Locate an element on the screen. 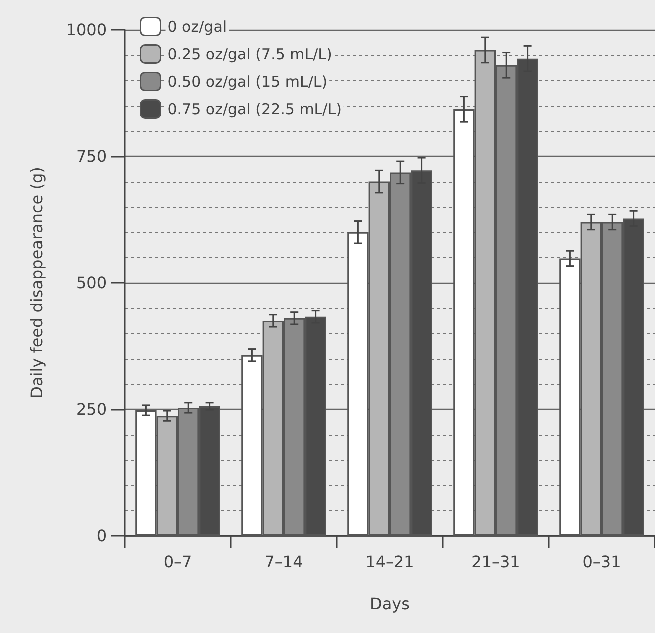 The image size is (655, 633). y-axis-title: Daily feed disappearance (g) is located at coordinates (37, 283).